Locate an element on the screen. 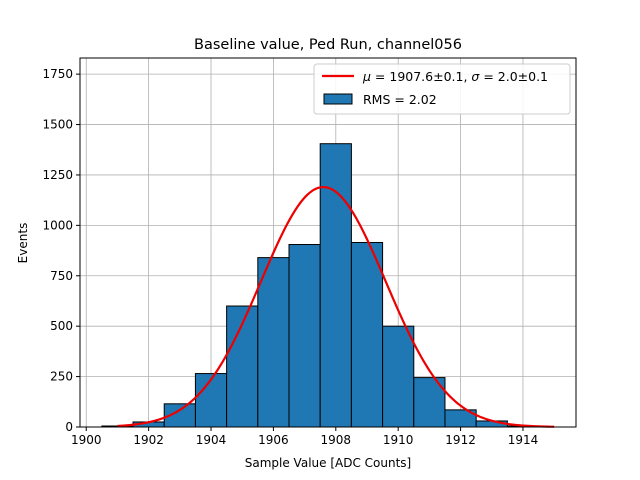 This screenshot has width=640, height=480. y-tick-label: 0 is located at coordinates (69, 427).